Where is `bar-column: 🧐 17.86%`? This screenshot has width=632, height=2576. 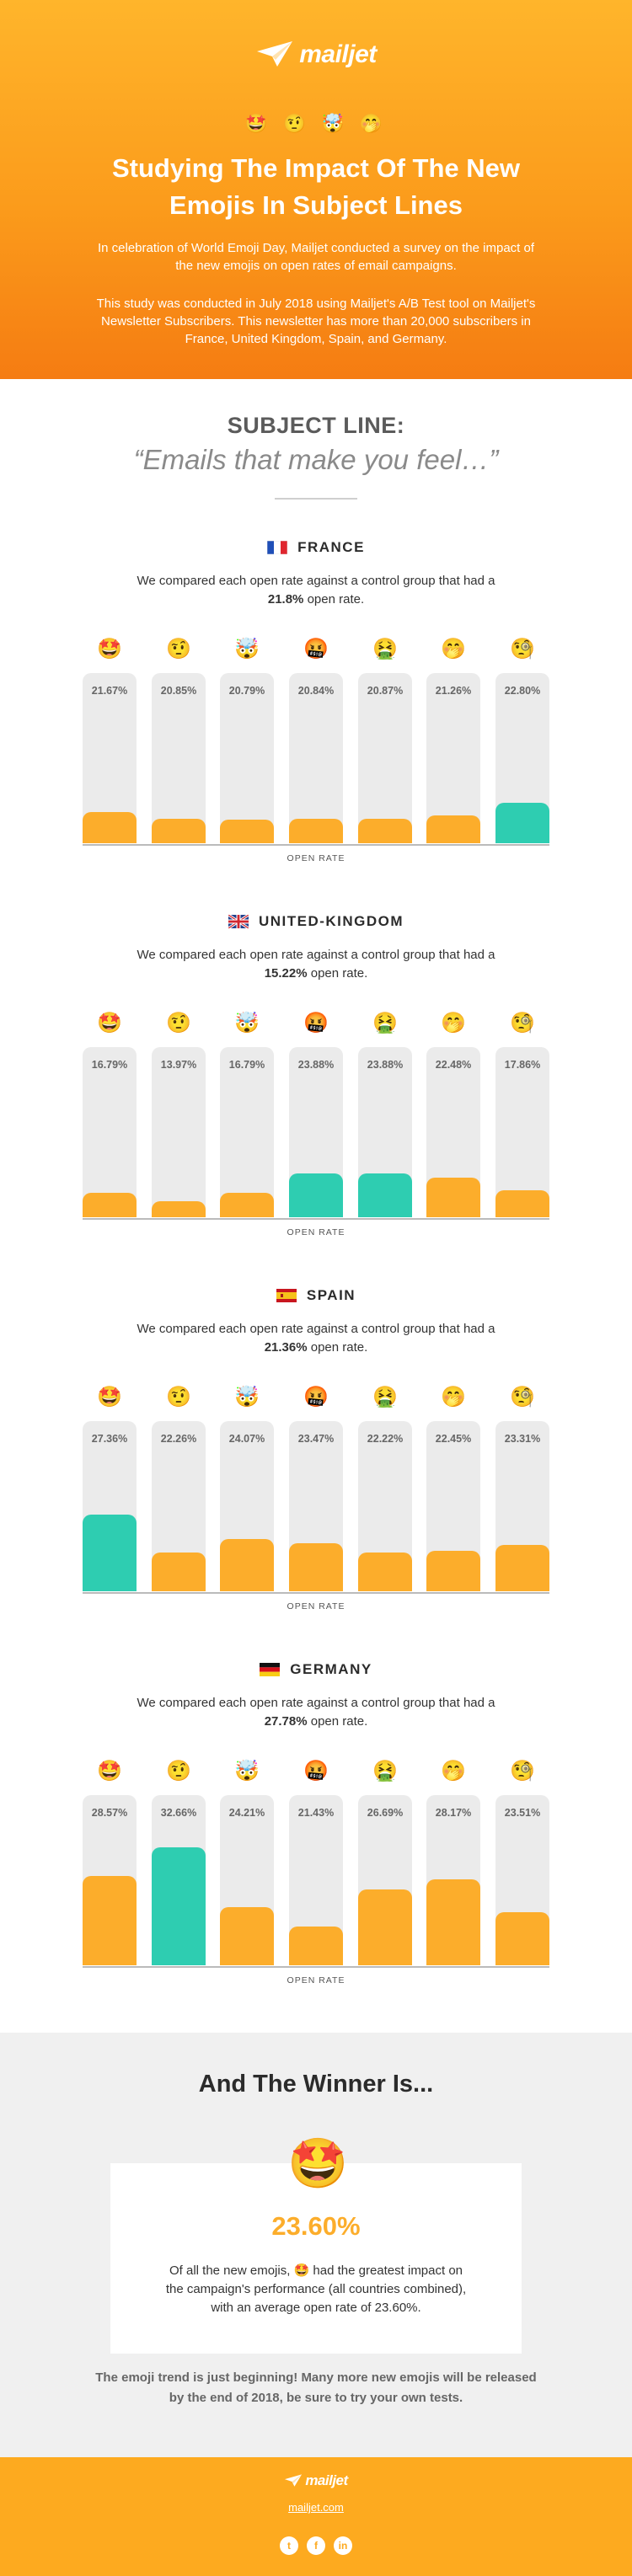 bar-column: 🧐 17.86% is located at coordinates (522, 1113).